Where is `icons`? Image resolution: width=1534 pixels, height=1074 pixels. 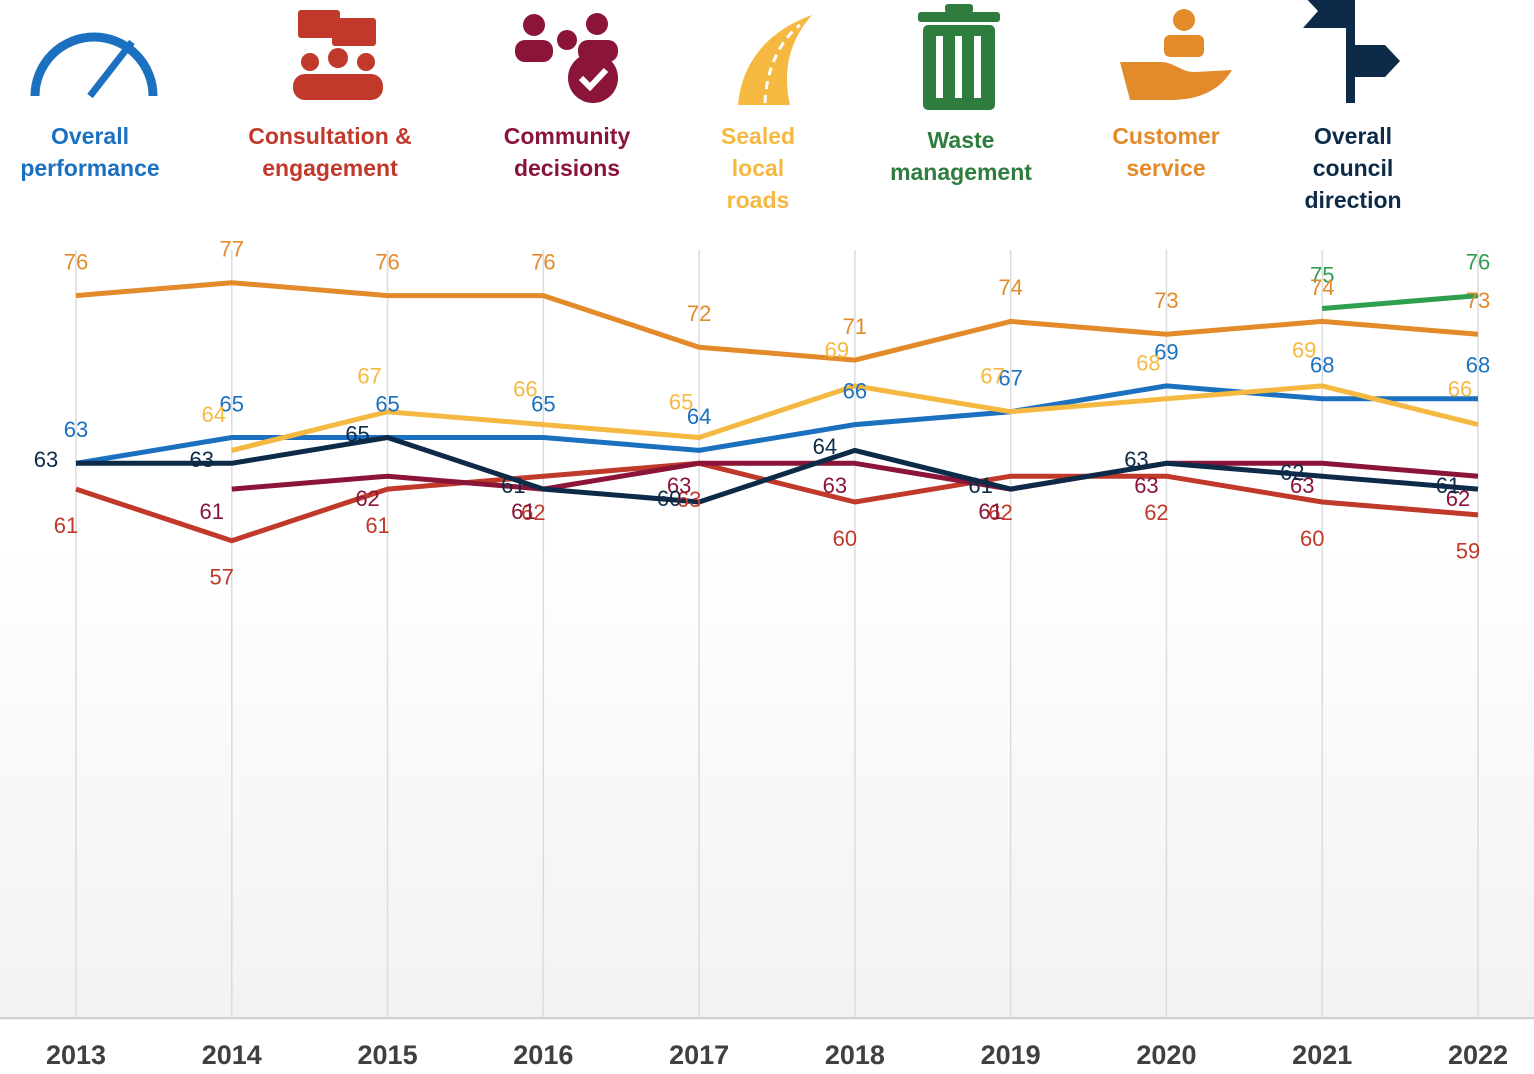 icons is located at coordinates (715, 55).